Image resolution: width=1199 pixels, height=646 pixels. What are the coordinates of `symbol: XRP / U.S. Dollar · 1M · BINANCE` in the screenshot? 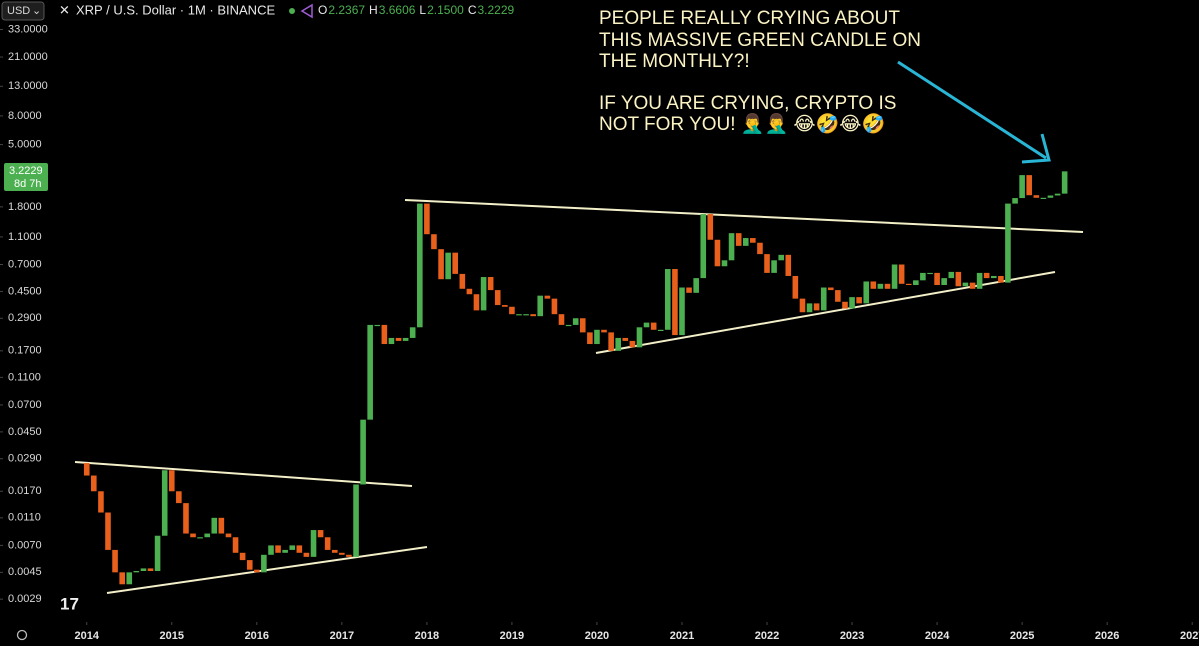 It's located at (175, 9).